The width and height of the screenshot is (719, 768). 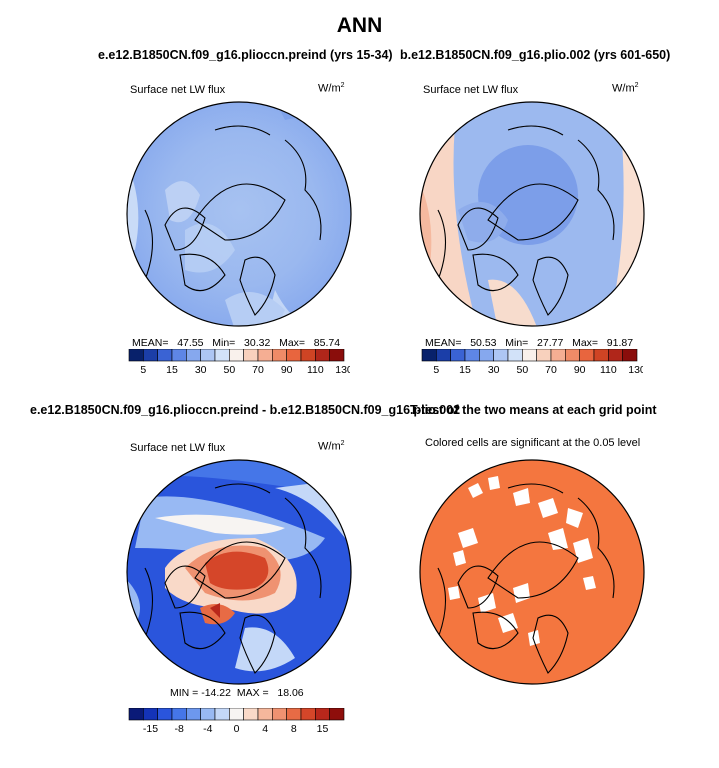 I want to click on colorbar-panel-1: 5 15 30 50 70 90 110 130, so click(x=239, y=362).